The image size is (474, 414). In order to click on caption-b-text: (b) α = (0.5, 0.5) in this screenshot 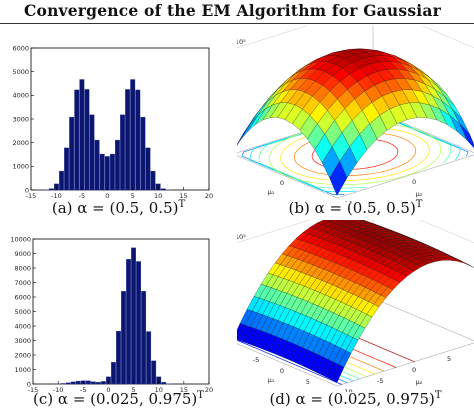, I will do `click(352, 208)`.